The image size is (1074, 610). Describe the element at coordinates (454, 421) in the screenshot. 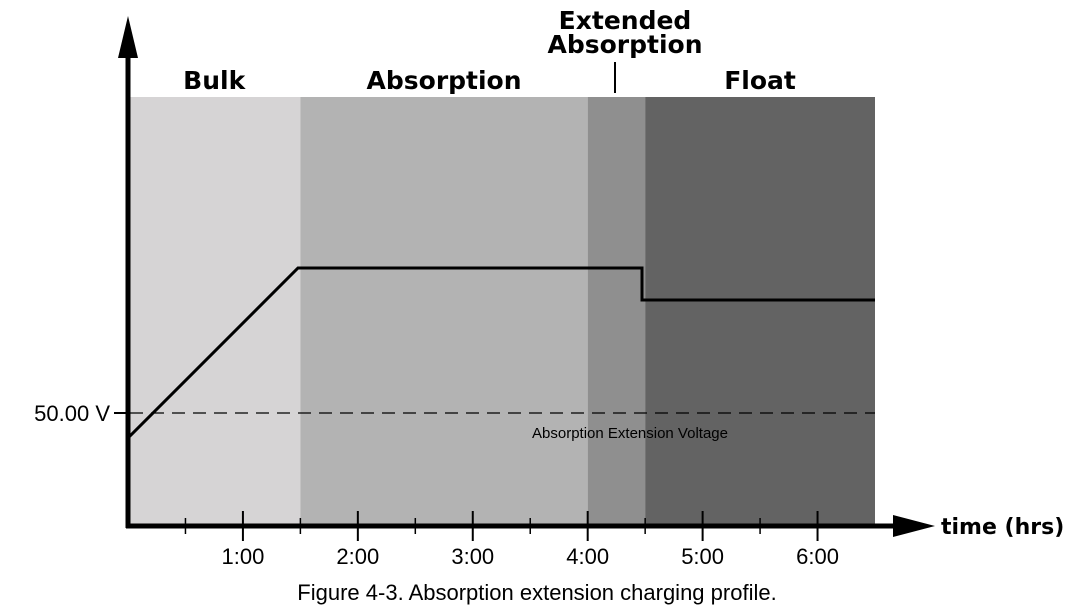

I see `reference-line-group: 50.00 V Absorption Extension Voltage` at that location.